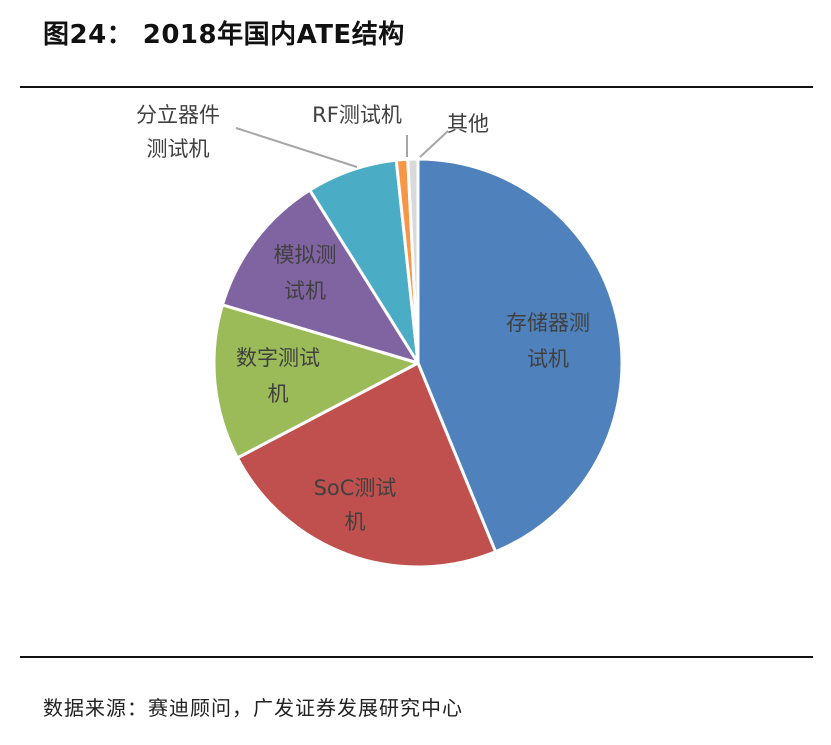 Image resolution: width=831 pixels, height=745 pixels. What do you see at coordinates (278, 358) in the screenshot?
I see `slice-label-line: 数字测试` at bounding box center [278, 358].